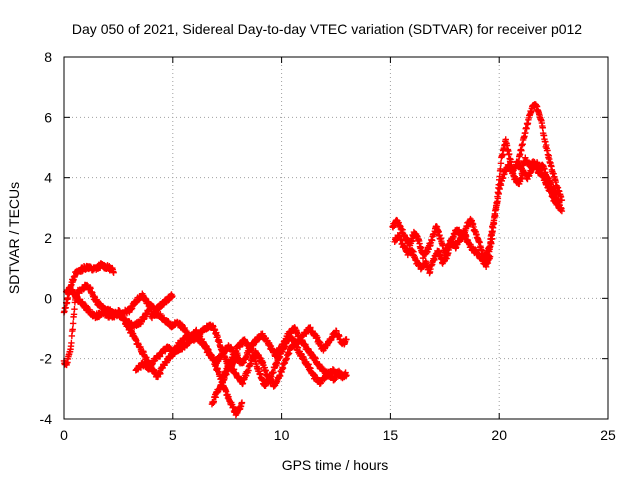  Describe the element at coordinates (14, 238) in the screenshot. I see `y-axis-label: SDTVAR / TECUs` at that location.